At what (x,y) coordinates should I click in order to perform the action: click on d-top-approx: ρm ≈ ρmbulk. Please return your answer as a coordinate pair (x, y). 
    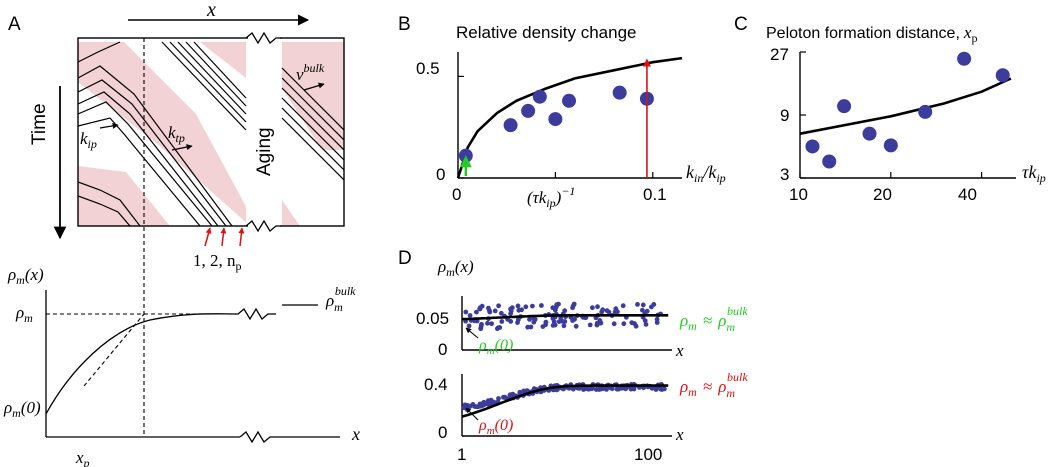
    Looking at the image, I should click on (713, 319).